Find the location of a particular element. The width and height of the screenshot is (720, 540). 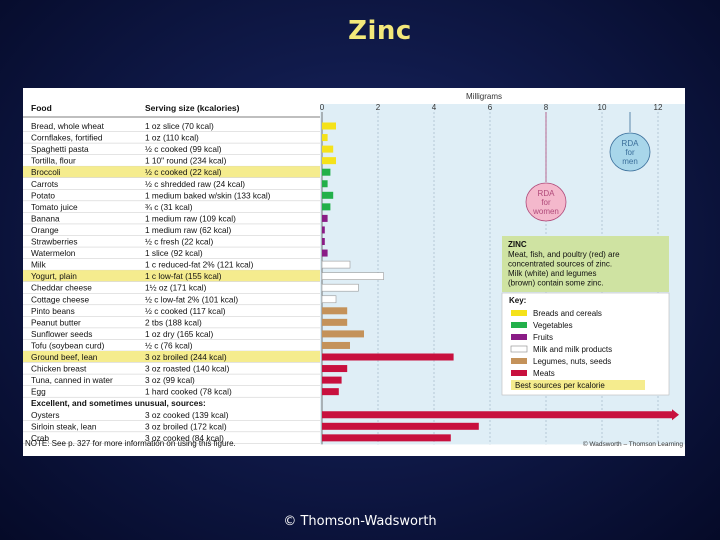

food-label: Cornflakes, fortified is located at coordinates (67, 138).